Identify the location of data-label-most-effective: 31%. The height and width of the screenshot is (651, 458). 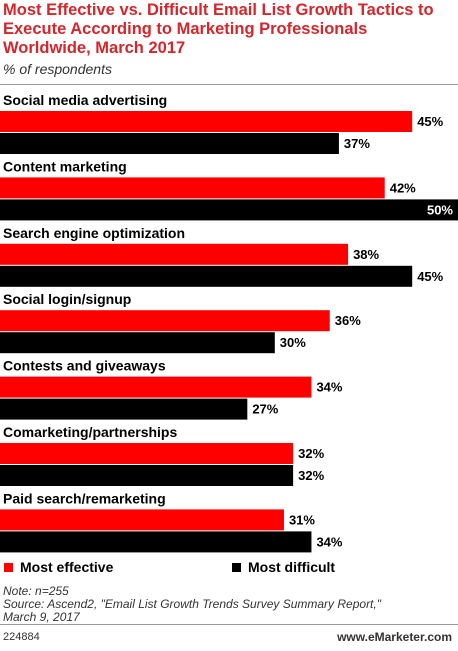
(302, 519).